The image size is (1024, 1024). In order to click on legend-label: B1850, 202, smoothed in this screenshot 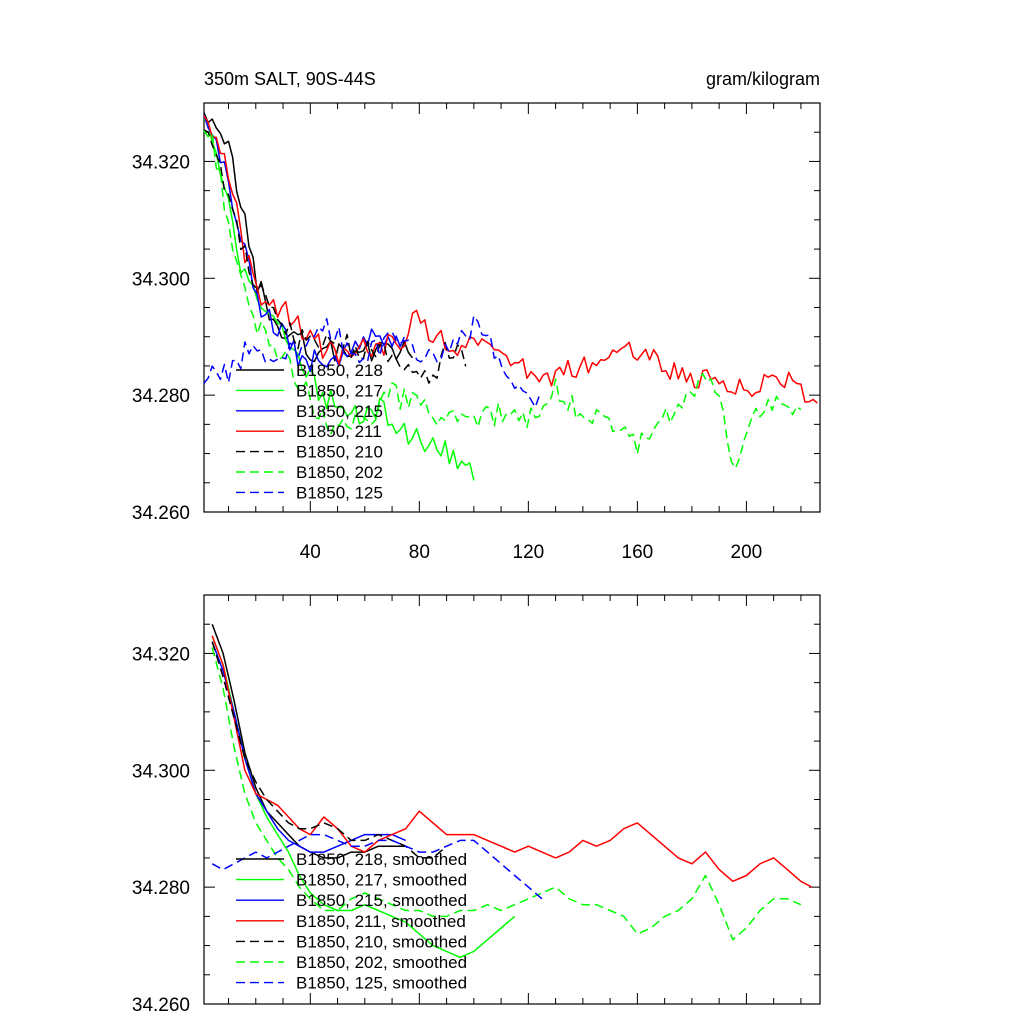, I will do `click(381, 962)`.